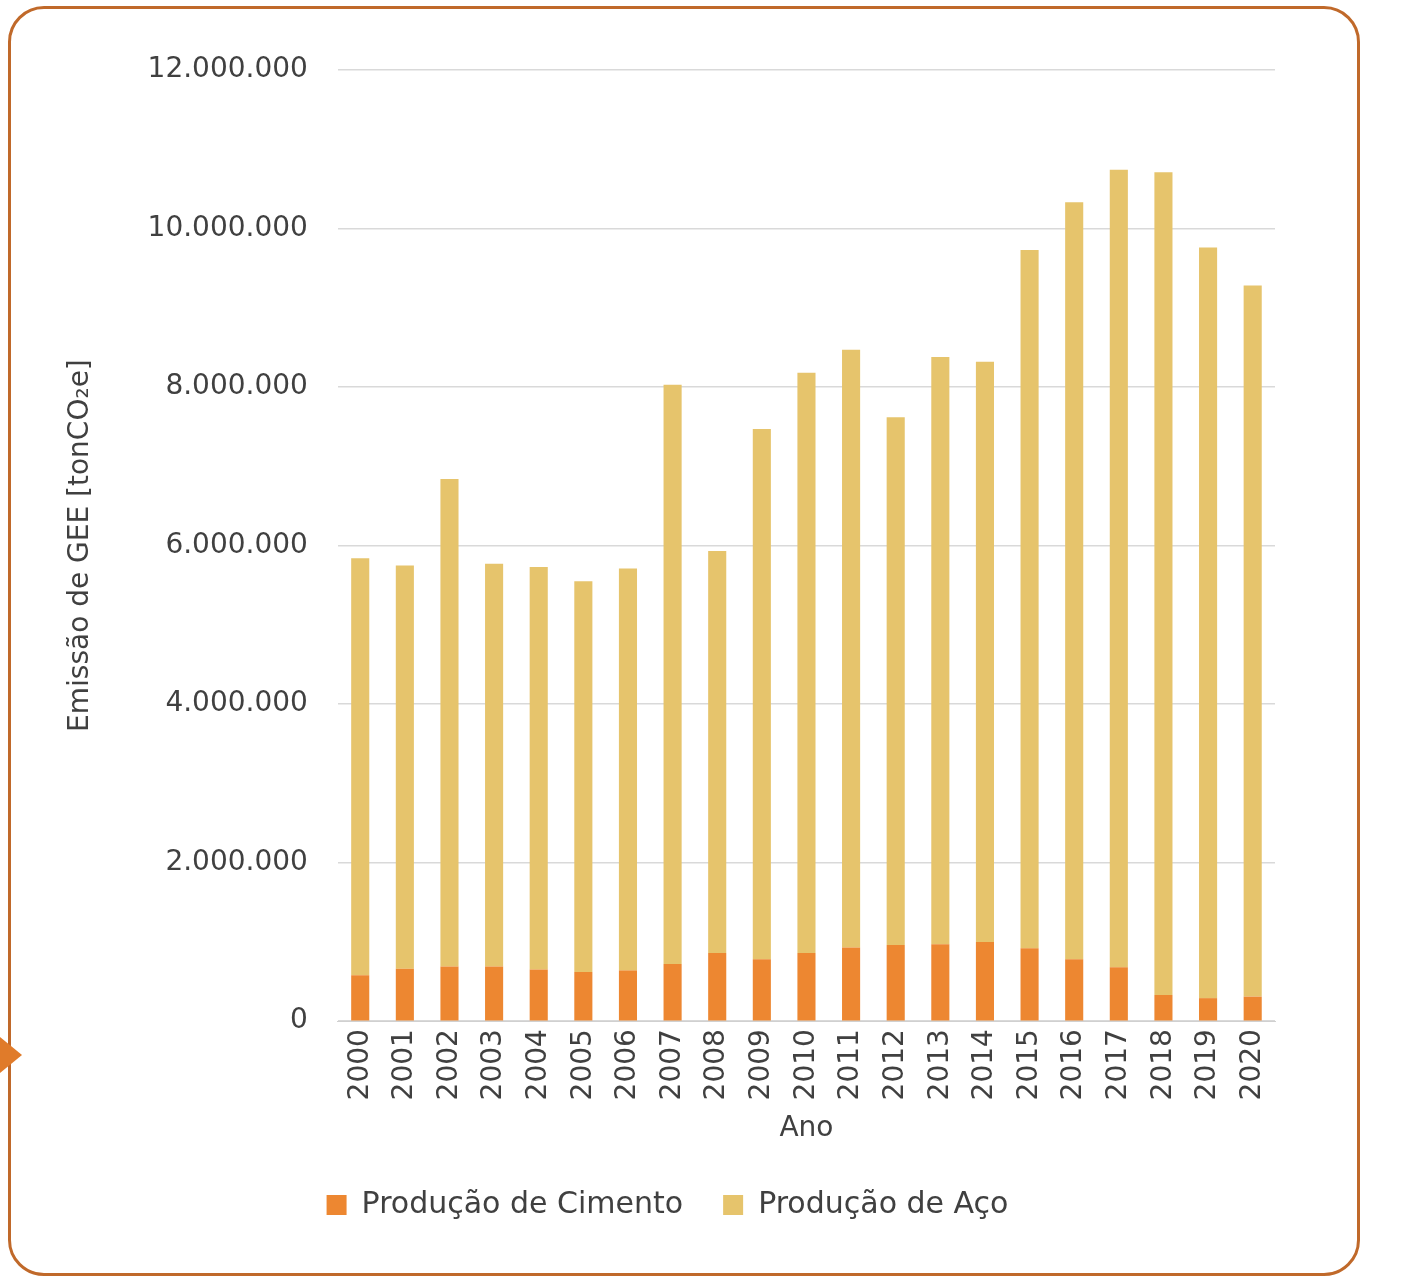  I want to click on x-tick-label: 2017, so click(1117, 1065).